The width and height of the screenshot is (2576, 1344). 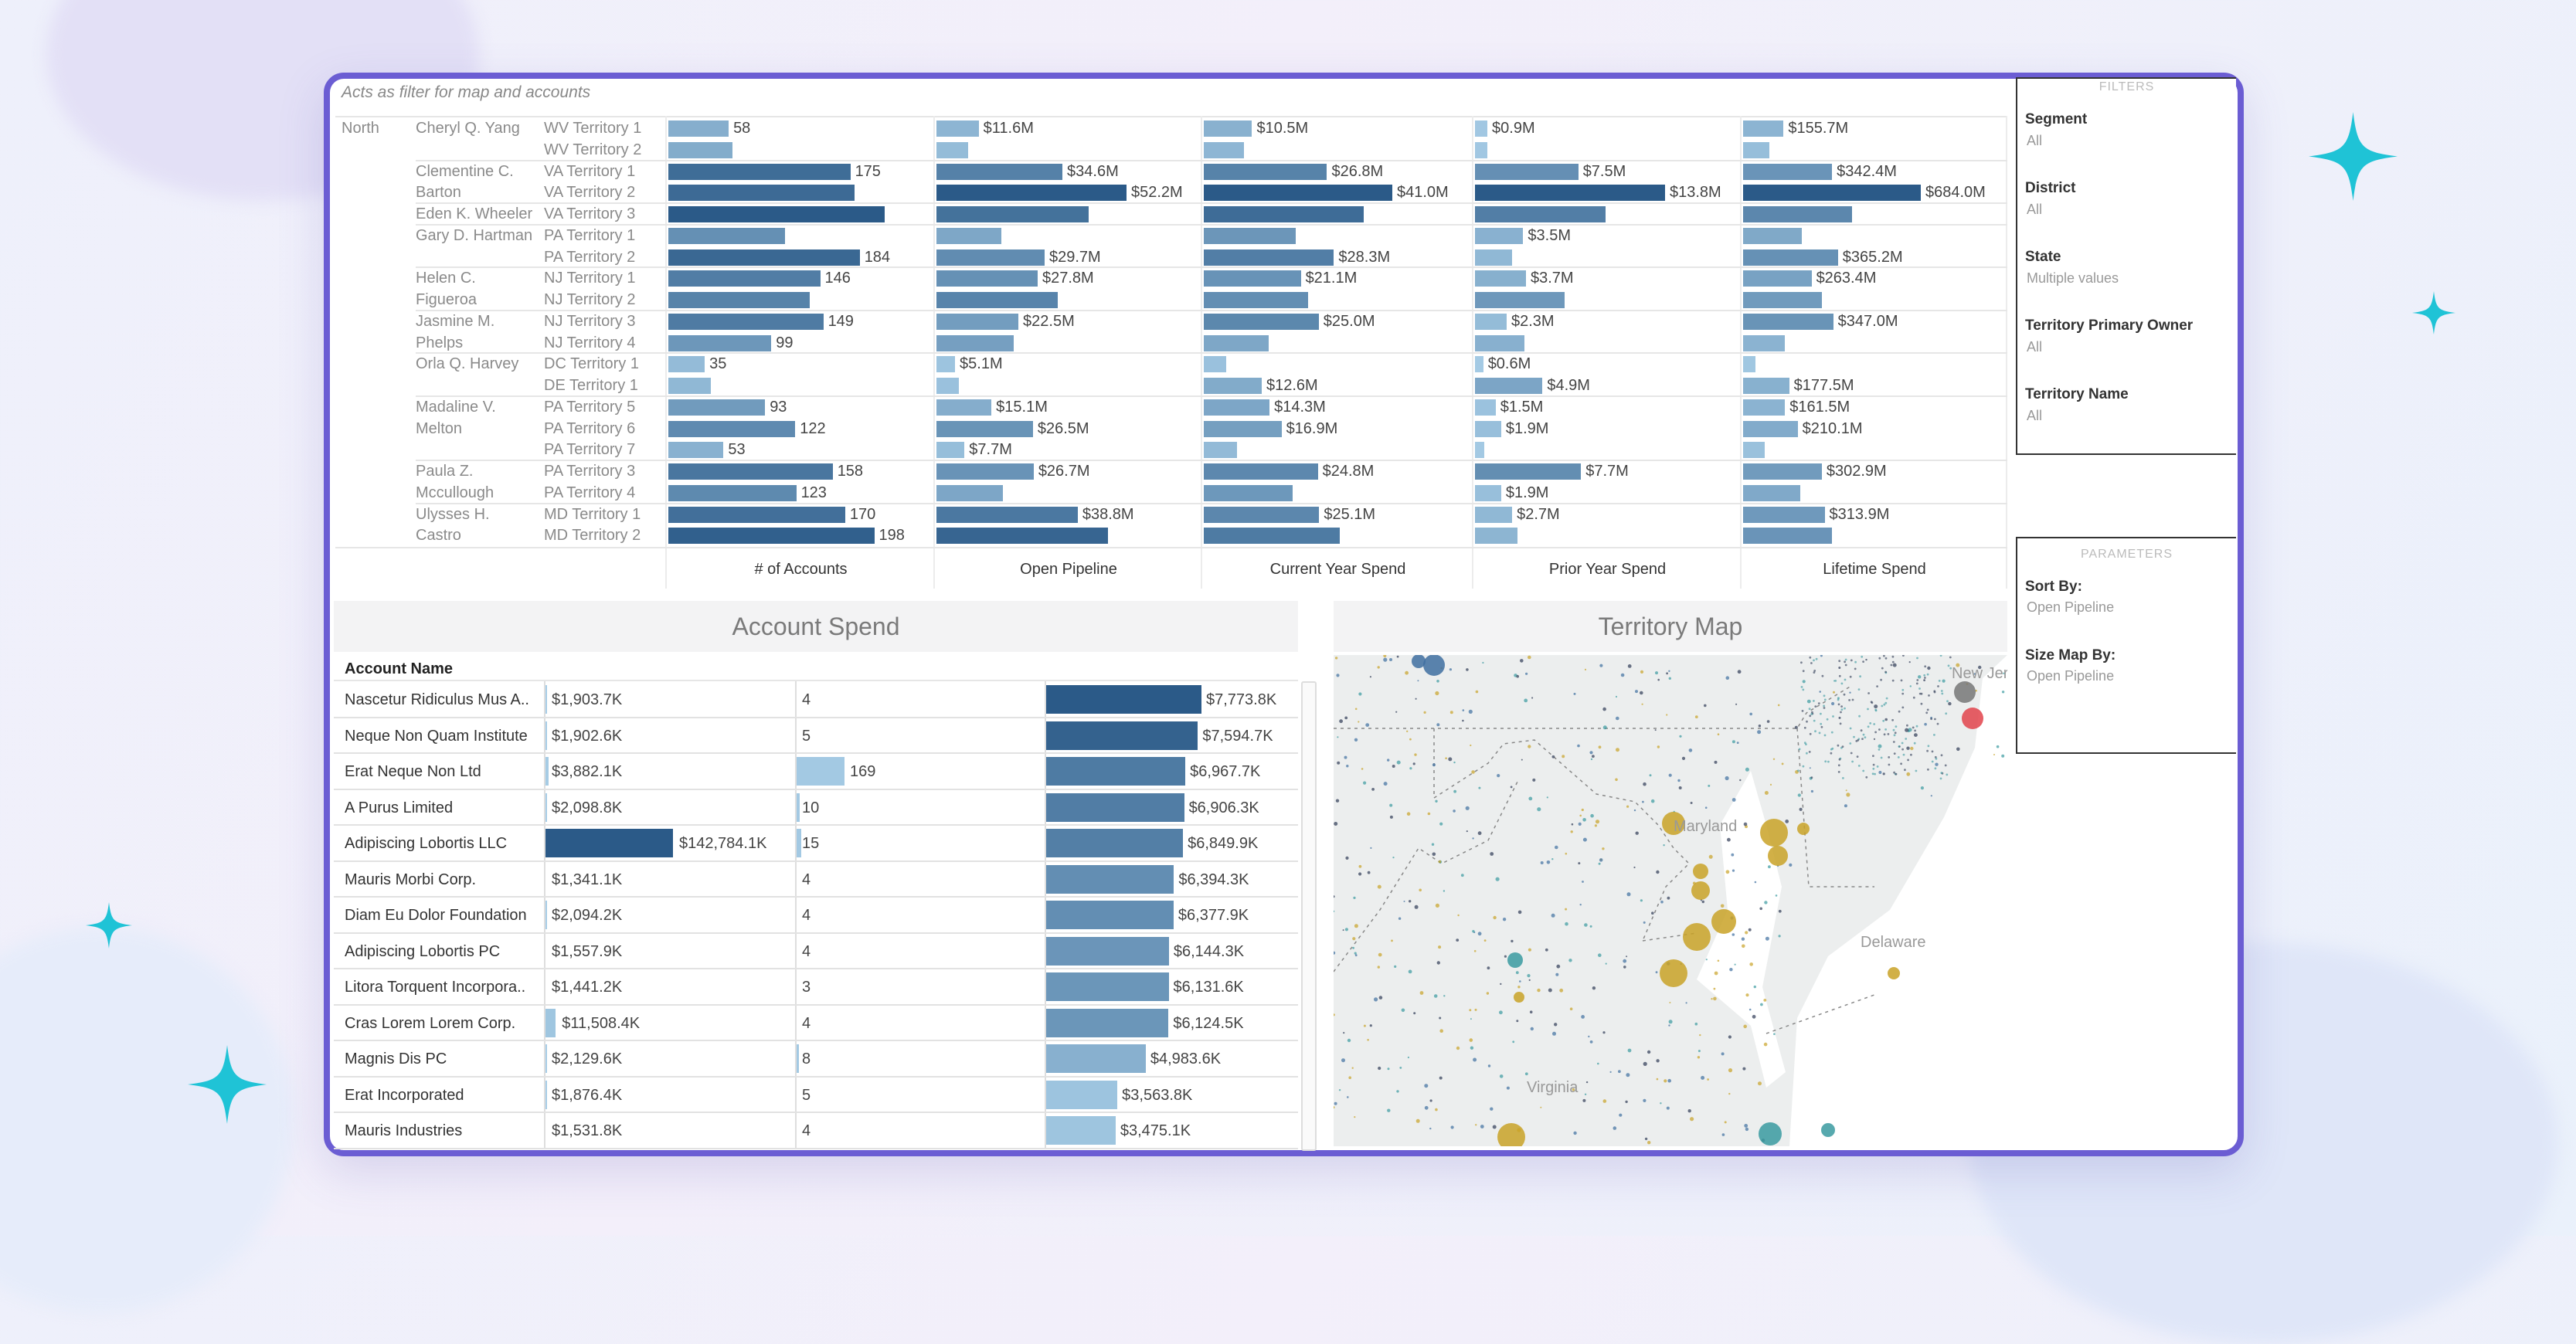 I want to click on column-header: Open Pipeline, so click(x=1068, y=569).